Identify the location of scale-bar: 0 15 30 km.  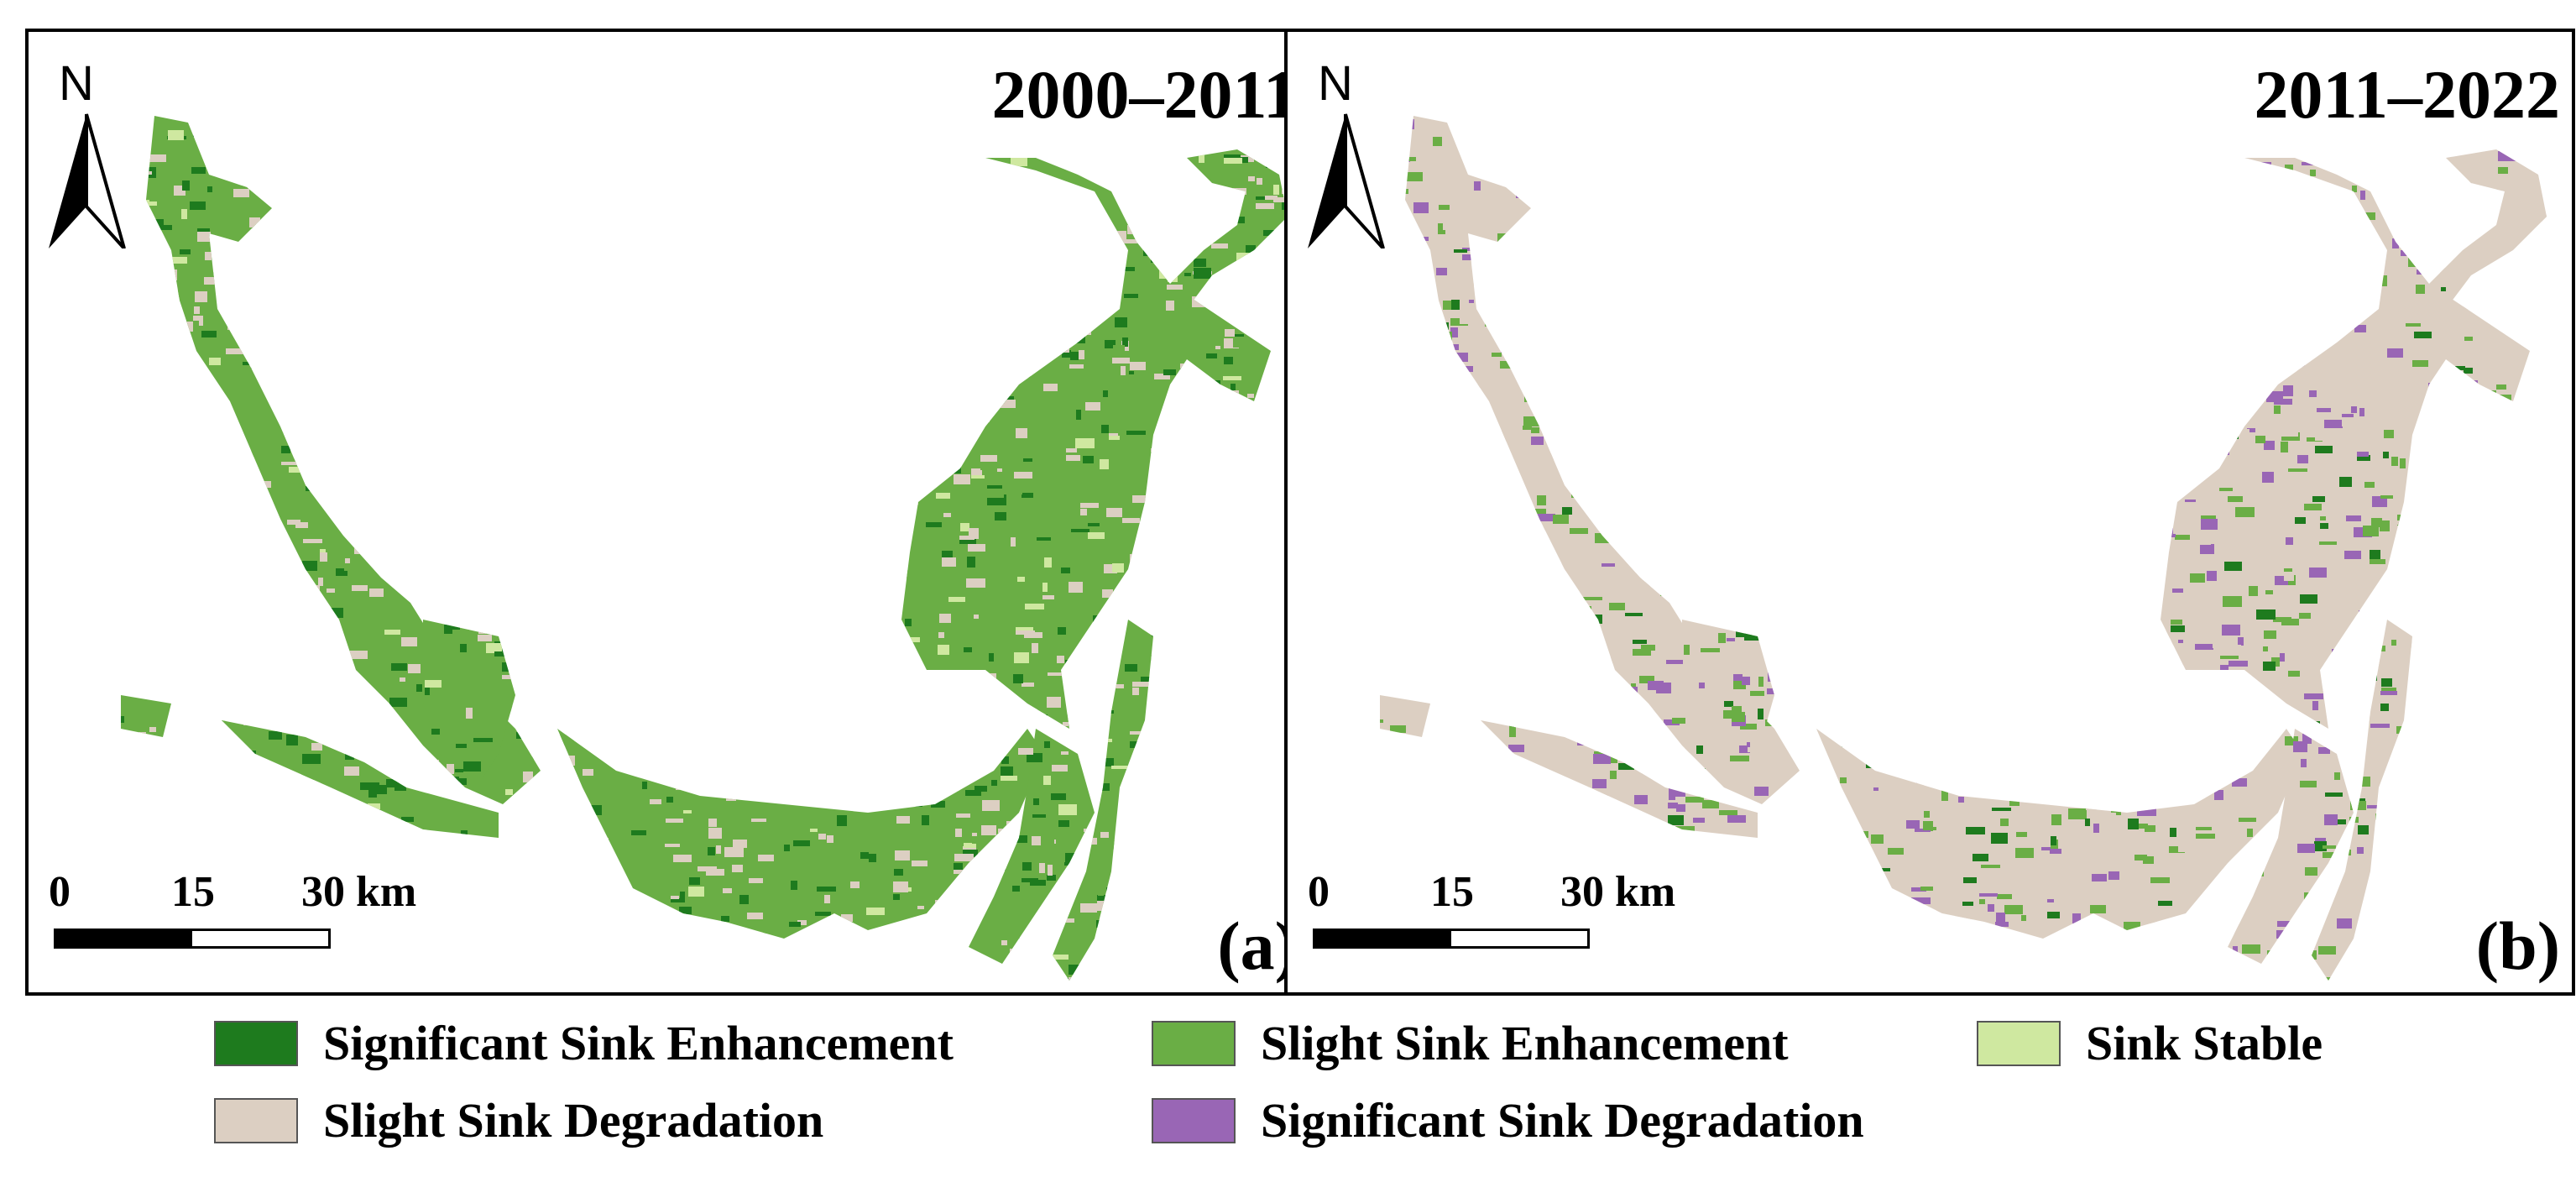
(232, 919).